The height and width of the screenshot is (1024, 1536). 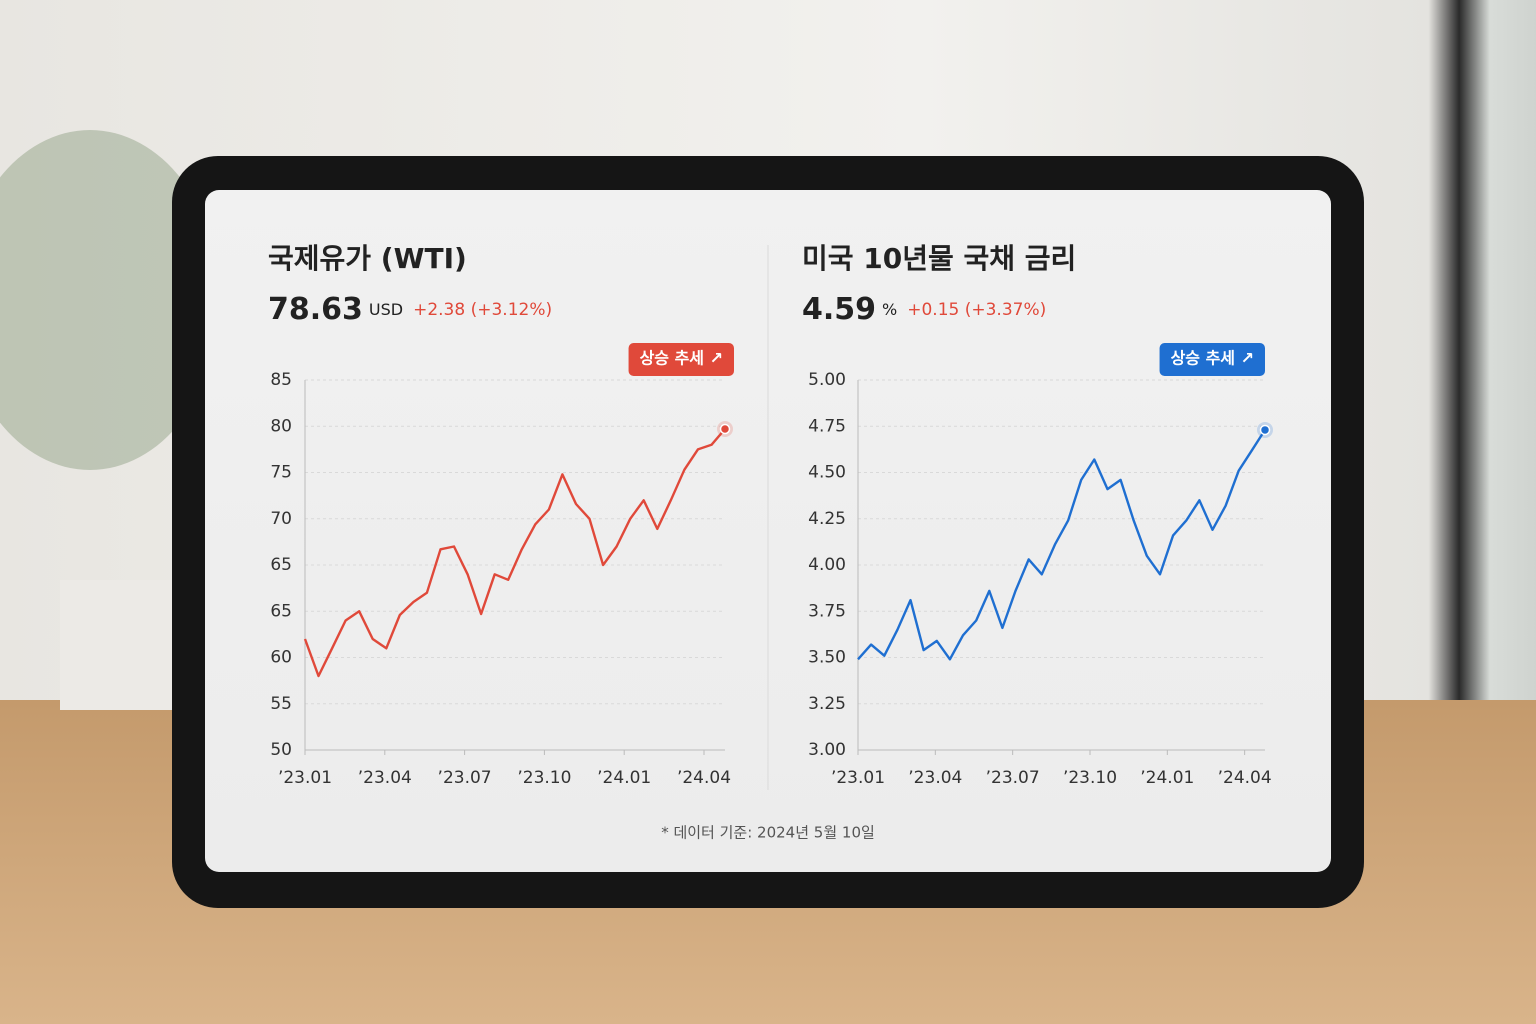 What do you see at coordinates (827, 750) in the screenshot?
I see `y-tick-label: 3.00` at bounding box center [827, 750].